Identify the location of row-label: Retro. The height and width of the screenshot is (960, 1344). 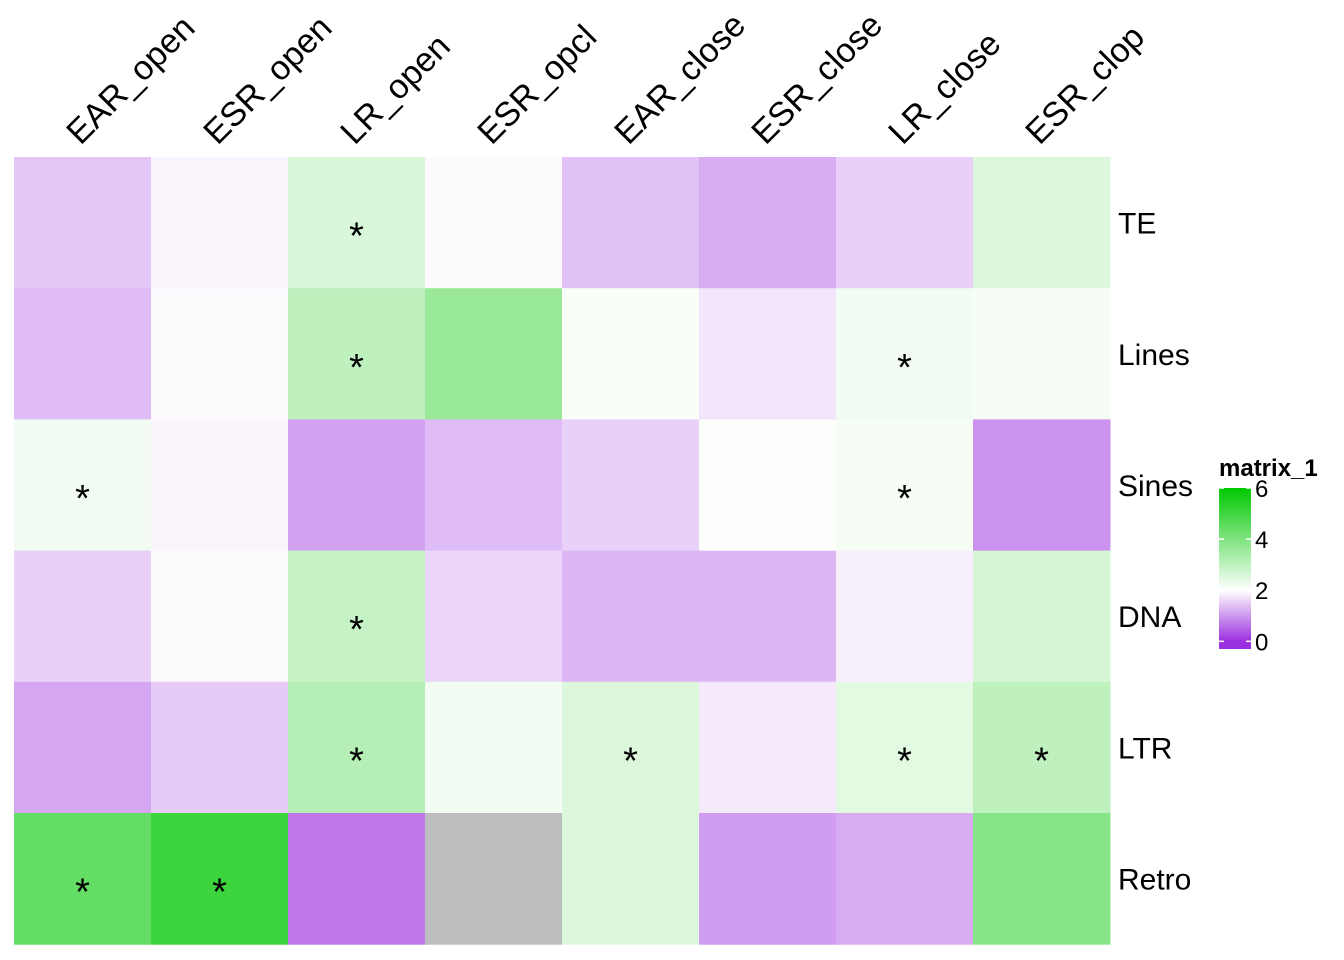
(1154, 880).